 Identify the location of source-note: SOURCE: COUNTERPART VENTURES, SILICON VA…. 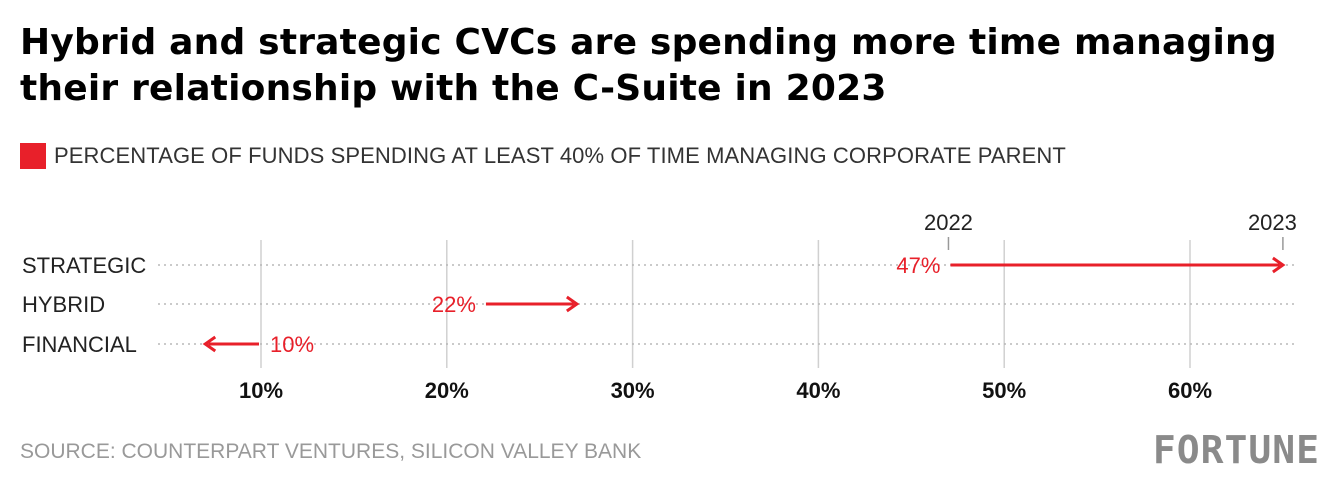
(331, 451).